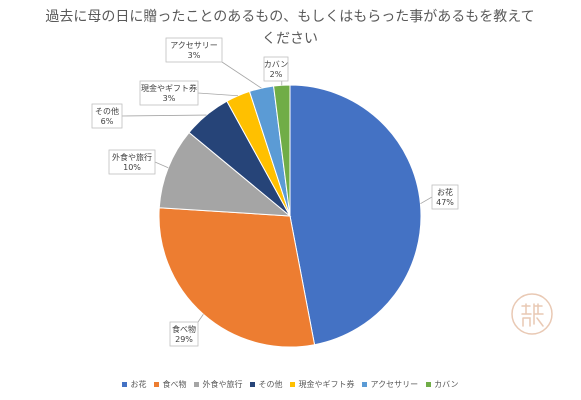 The width and height of the screenshot is (581, 400). I want to click on legend-item: 現金やギフト券, so click(322, 385).